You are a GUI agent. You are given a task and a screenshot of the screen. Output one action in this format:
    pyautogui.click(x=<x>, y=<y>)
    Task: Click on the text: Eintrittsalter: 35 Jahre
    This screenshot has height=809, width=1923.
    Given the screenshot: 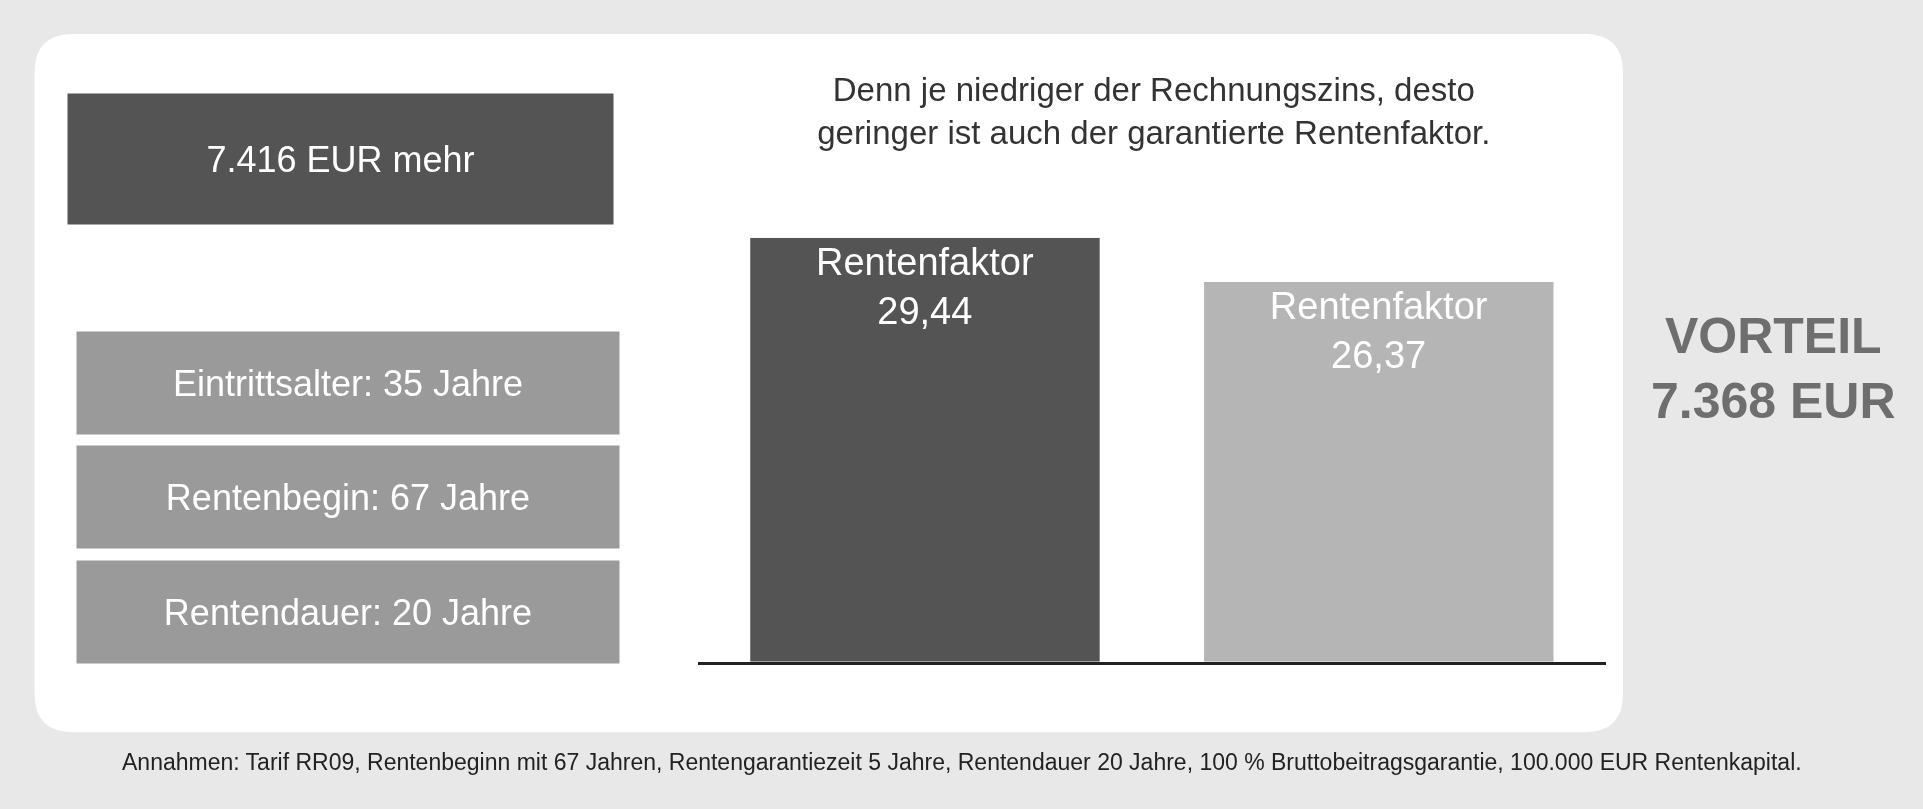 What is the action you would take?
    pyautogui.click(x=348, y=383)
    